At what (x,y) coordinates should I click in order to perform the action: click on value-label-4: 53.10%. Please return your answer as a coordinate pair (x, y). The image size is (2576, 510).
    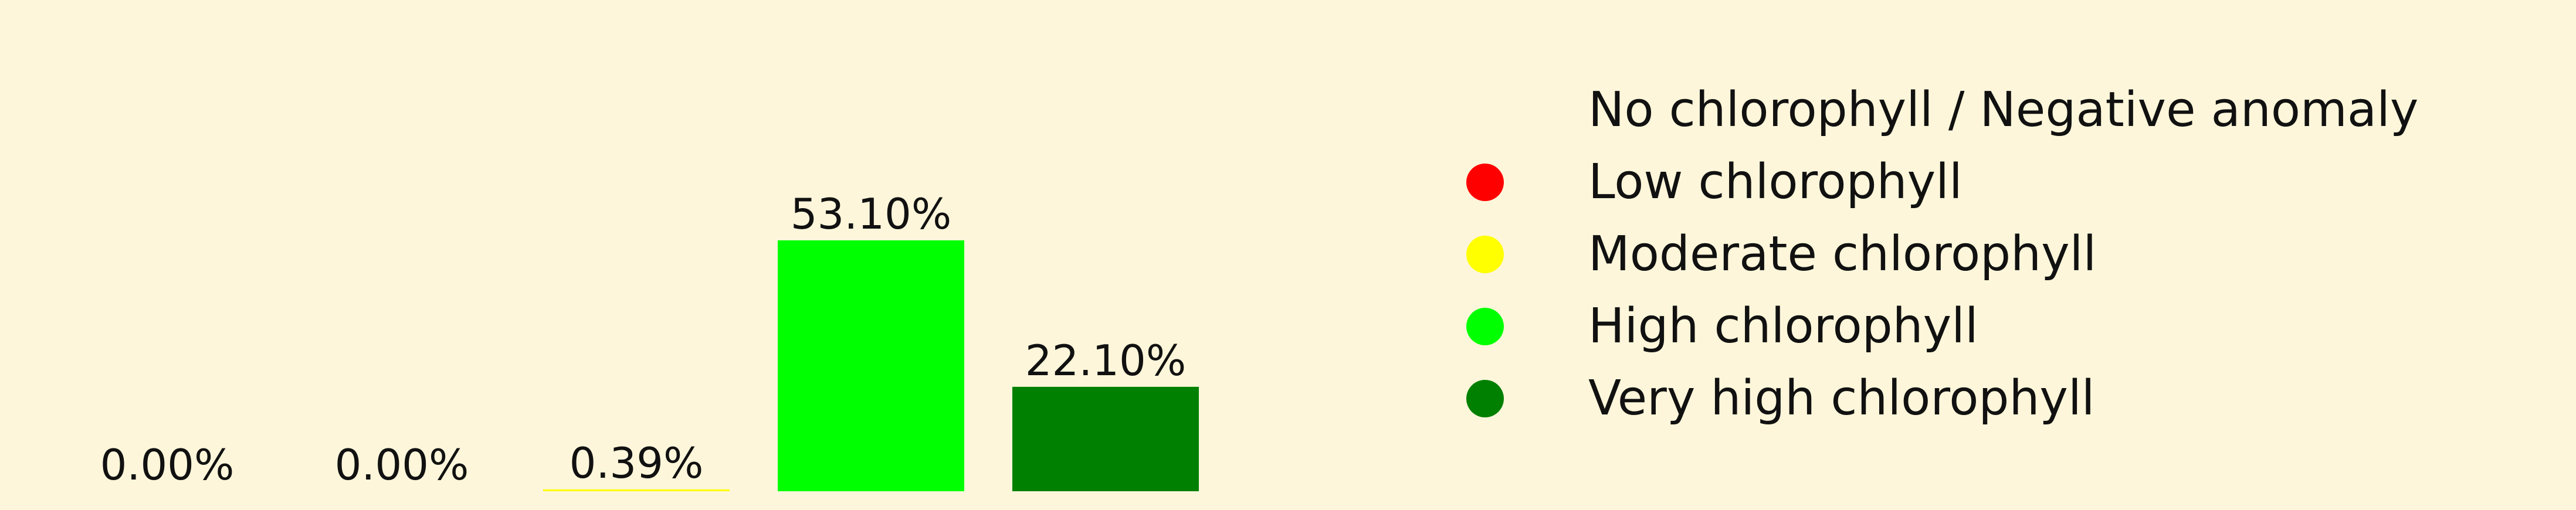
    Looking at the image, I should click on (872, 214).